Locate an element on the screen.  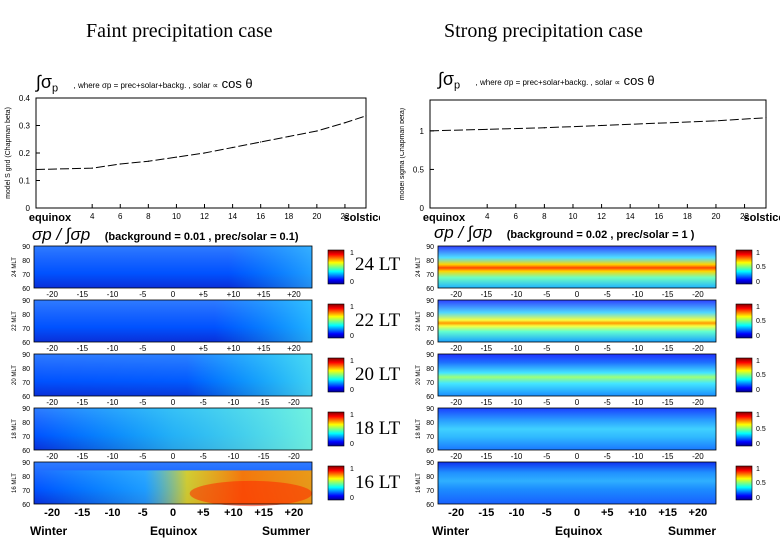
heatmap-overlay is located at coordinates (173, 321).